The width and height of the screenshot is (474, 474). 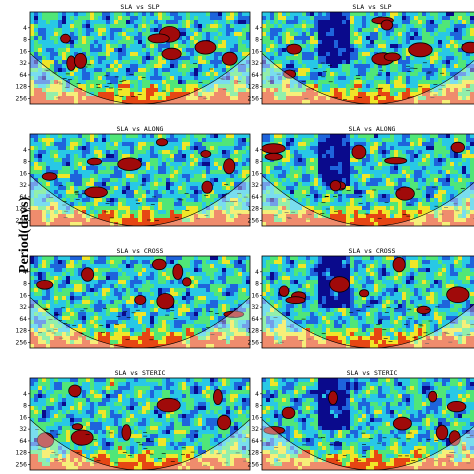 What do you see at coordinates (361, 302) in the screenshot?
I see `panel-5: 4 8 16 32 64 128 256` at bounding box center [361, 302].